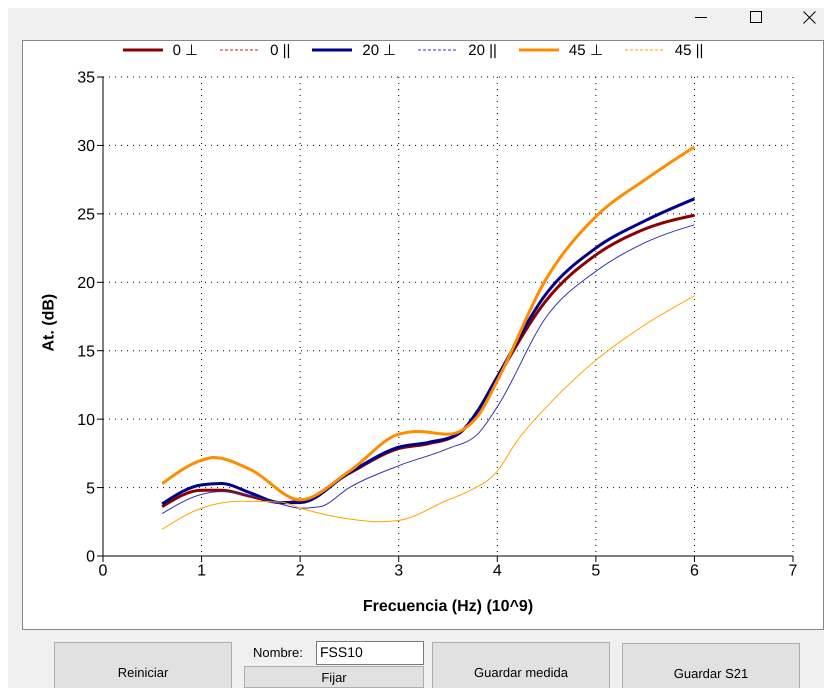 This screenshot has height=696, width=832. Describe the element at coordinates (595, 571) in the screenshot. I see `x-tick-label: 5` at that location.